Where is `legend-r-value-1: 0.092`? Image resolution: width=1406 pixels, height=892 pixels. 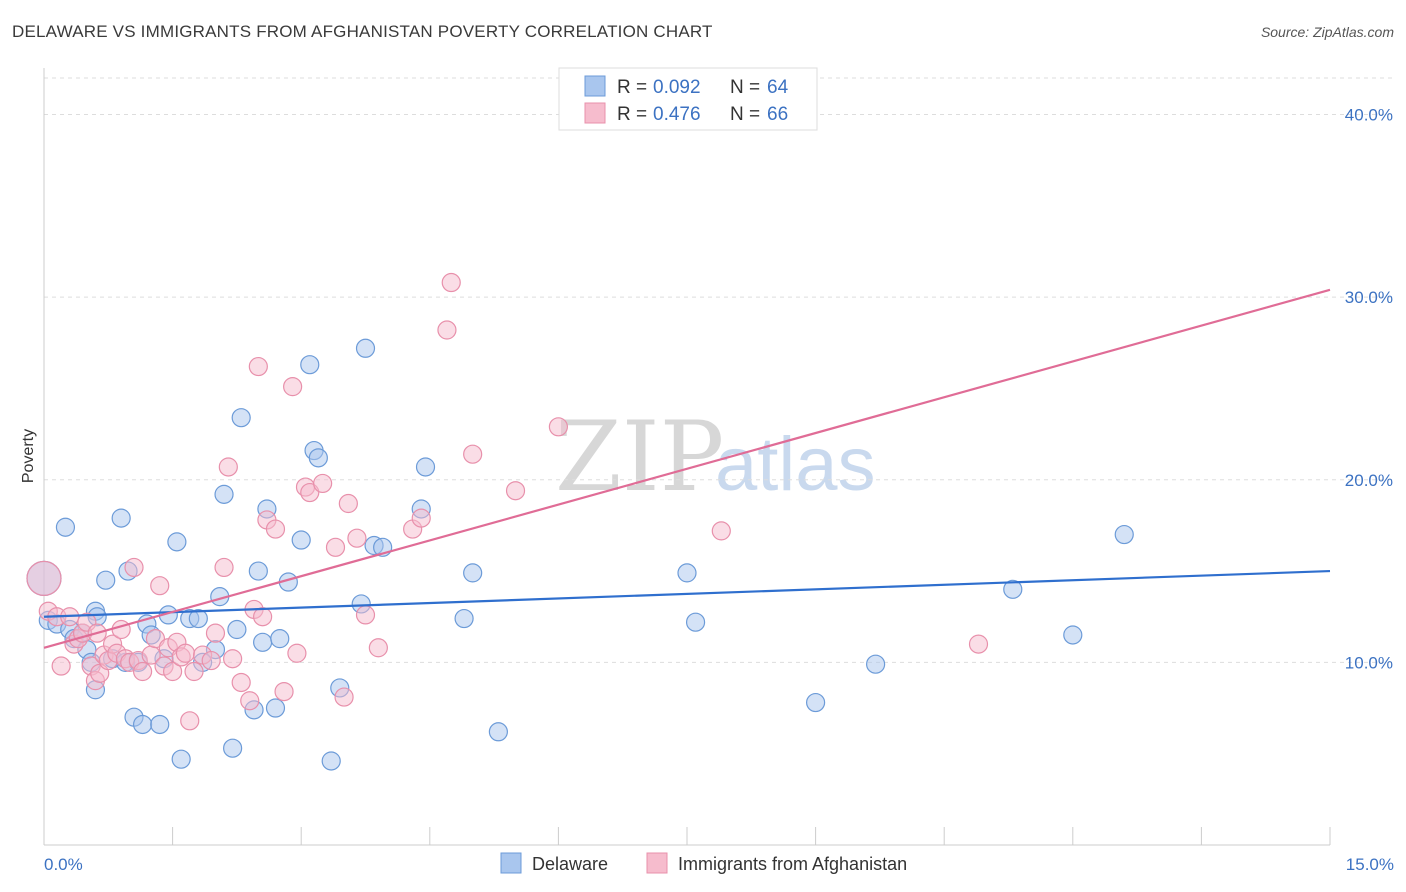
legend-r-value-1: 0.092 is located at coordinates (677, 87).